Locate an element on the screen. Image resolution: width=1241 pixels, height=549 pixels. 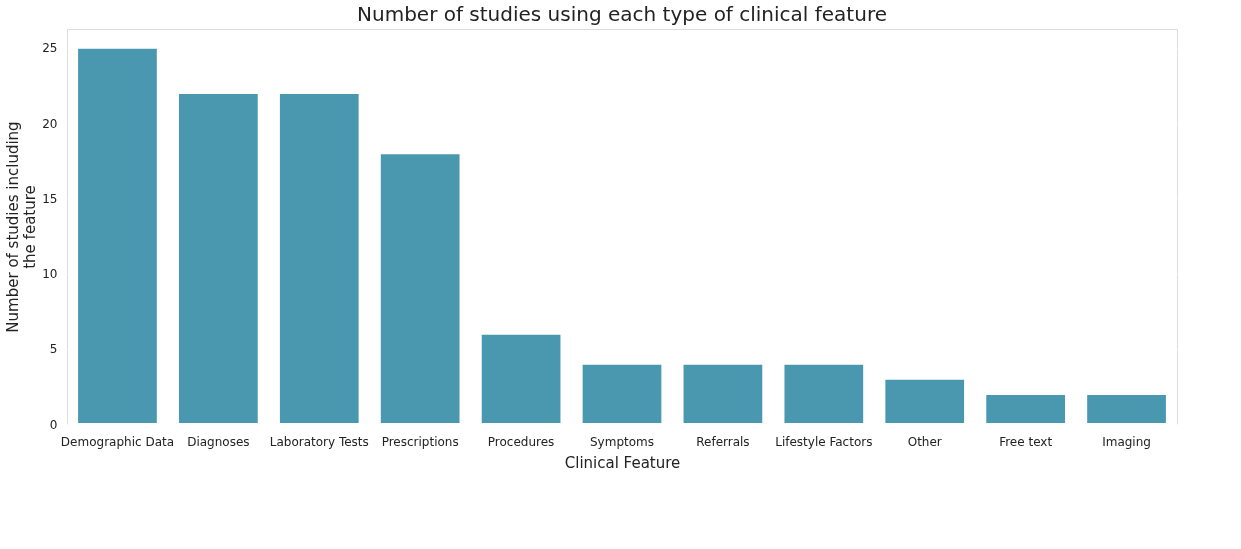
x-tick-label: Demographic Data is located at coordinates (117, 441).